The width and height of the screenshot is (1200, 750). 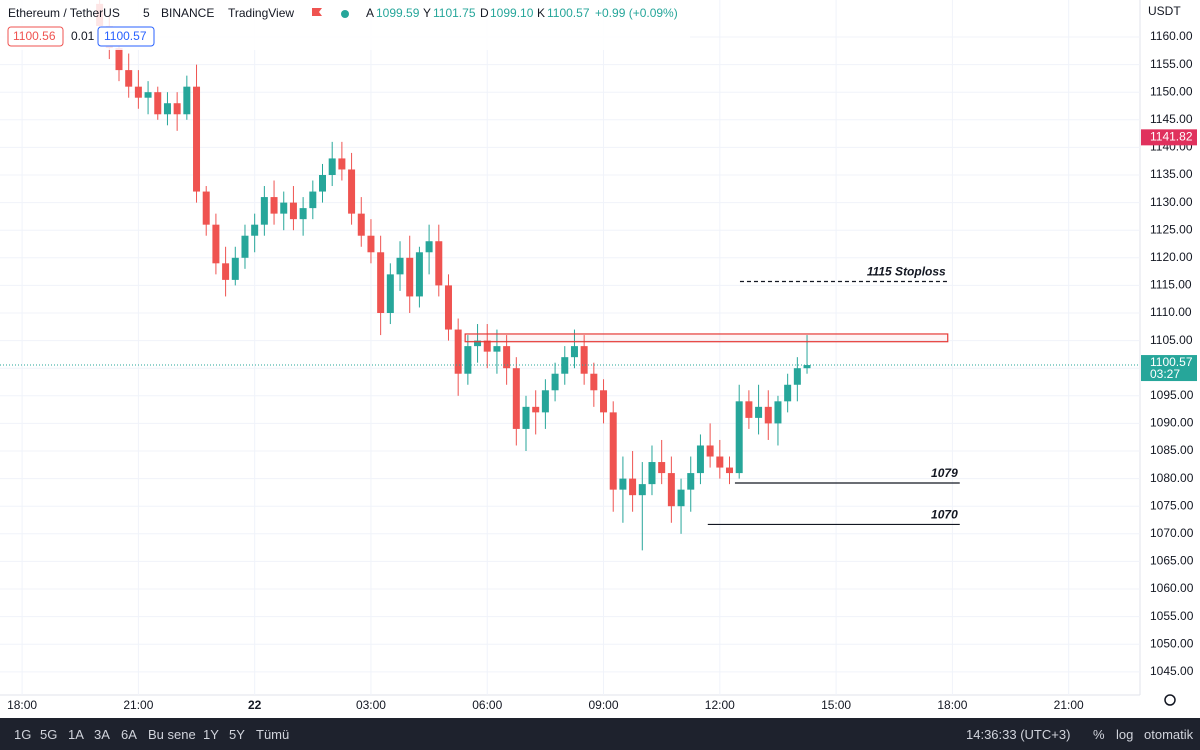 I want to click on header-text: Y, so click(x=427, y=13).